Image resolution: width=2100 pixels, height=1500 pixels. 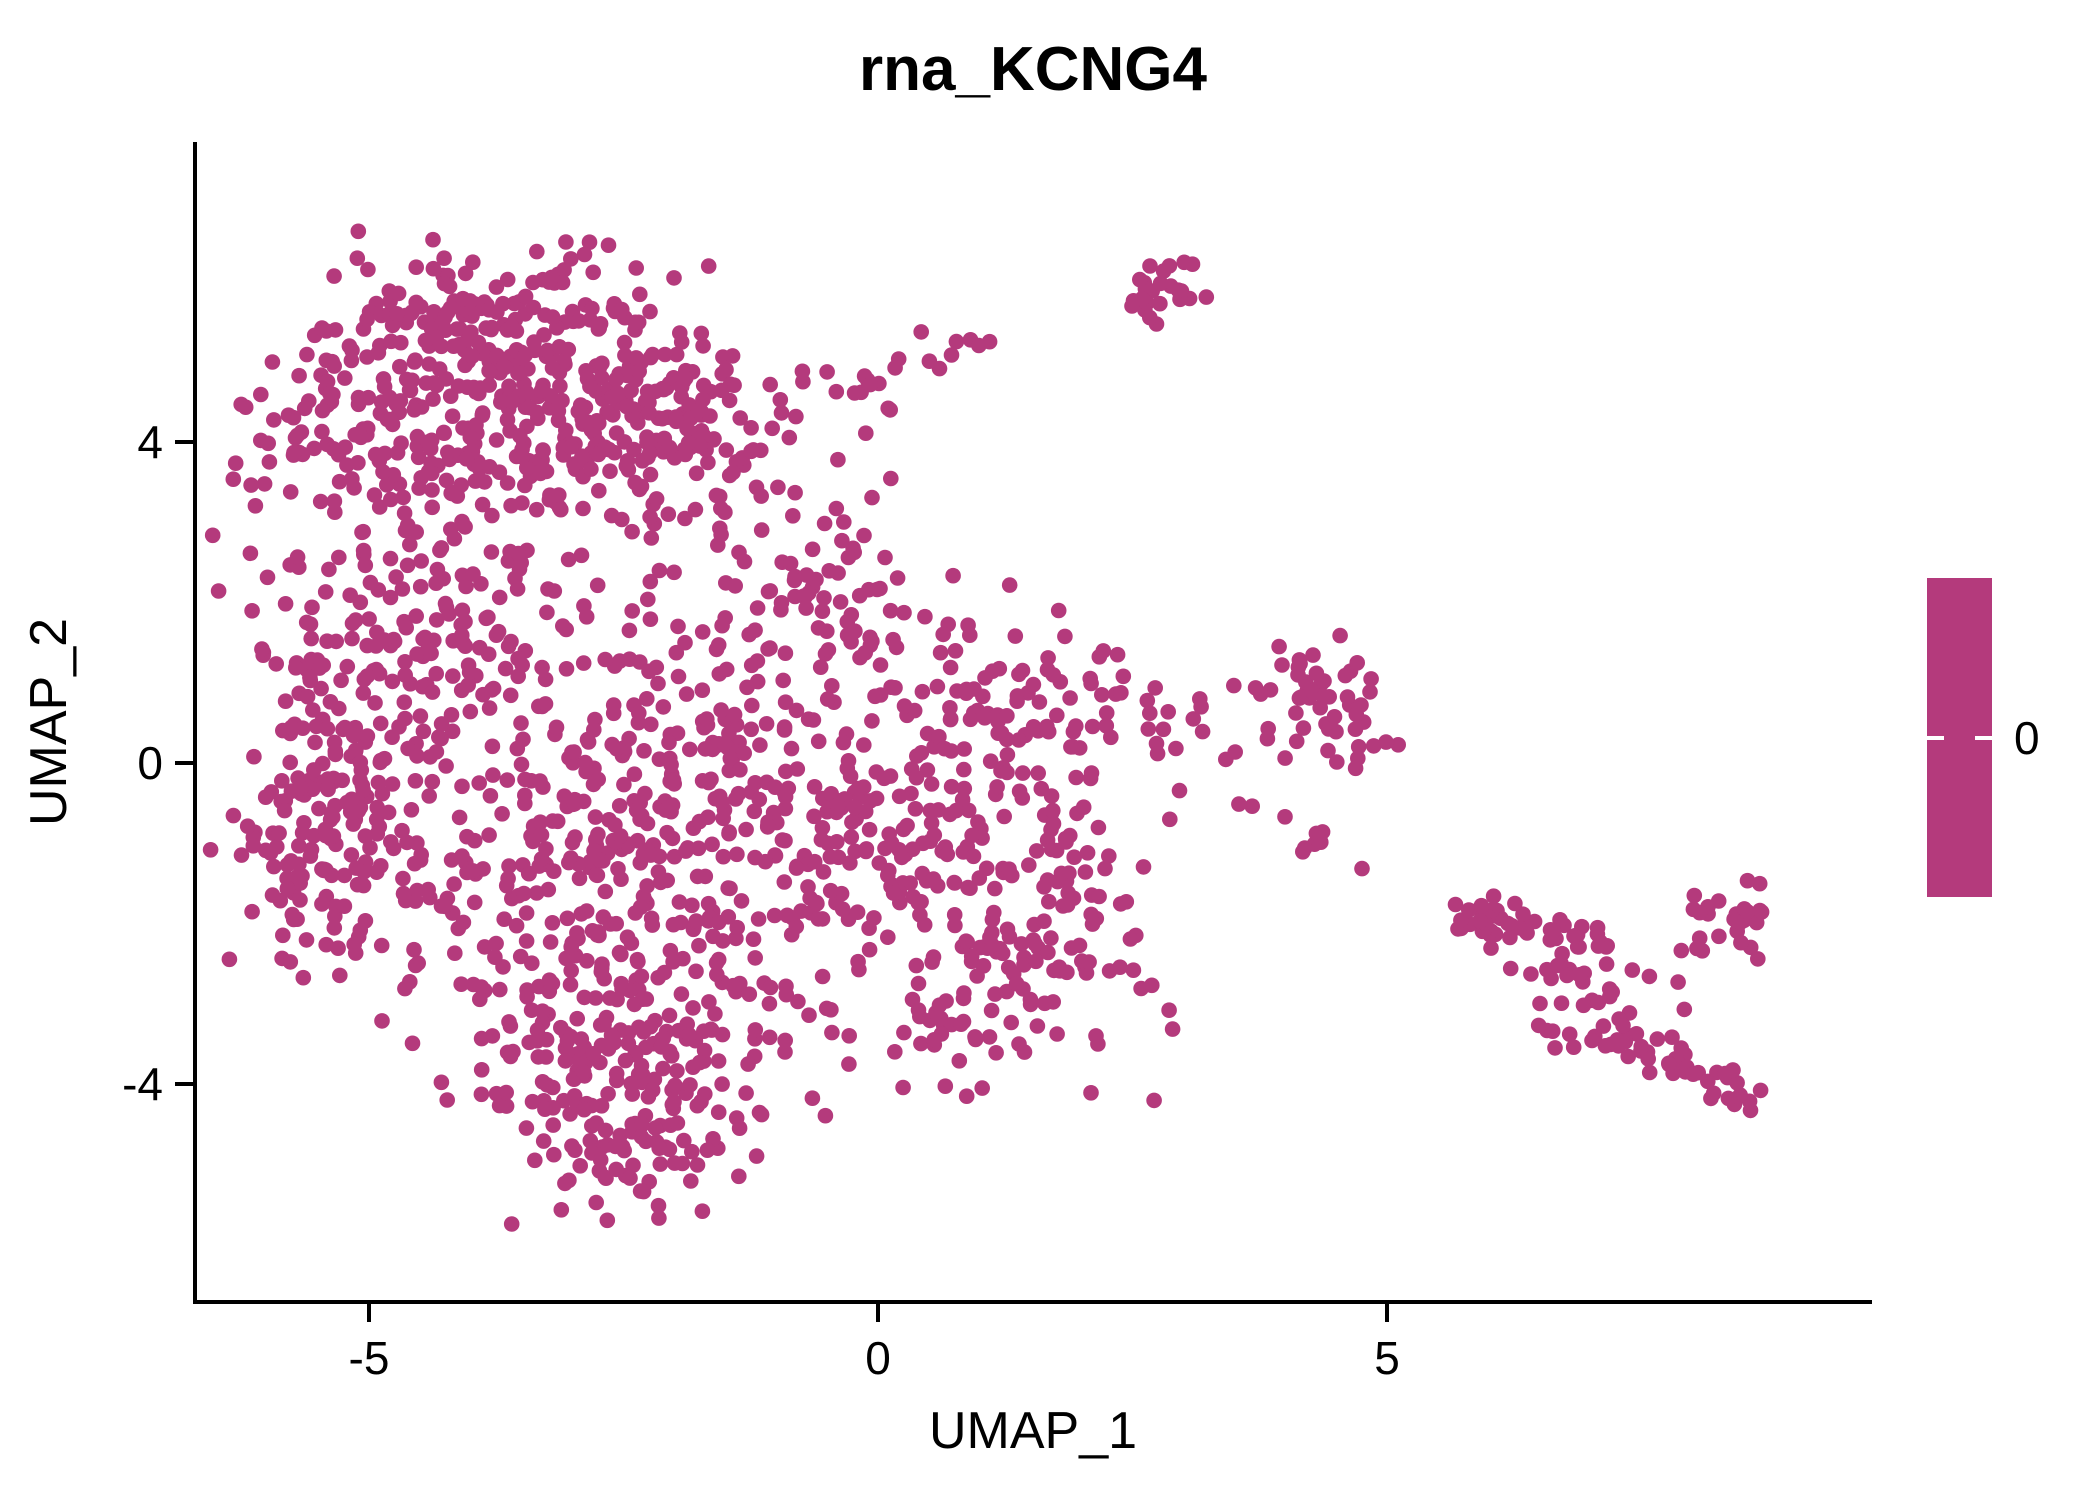 I want to click on y-tick-label: 4, so click(x=150, y=442).